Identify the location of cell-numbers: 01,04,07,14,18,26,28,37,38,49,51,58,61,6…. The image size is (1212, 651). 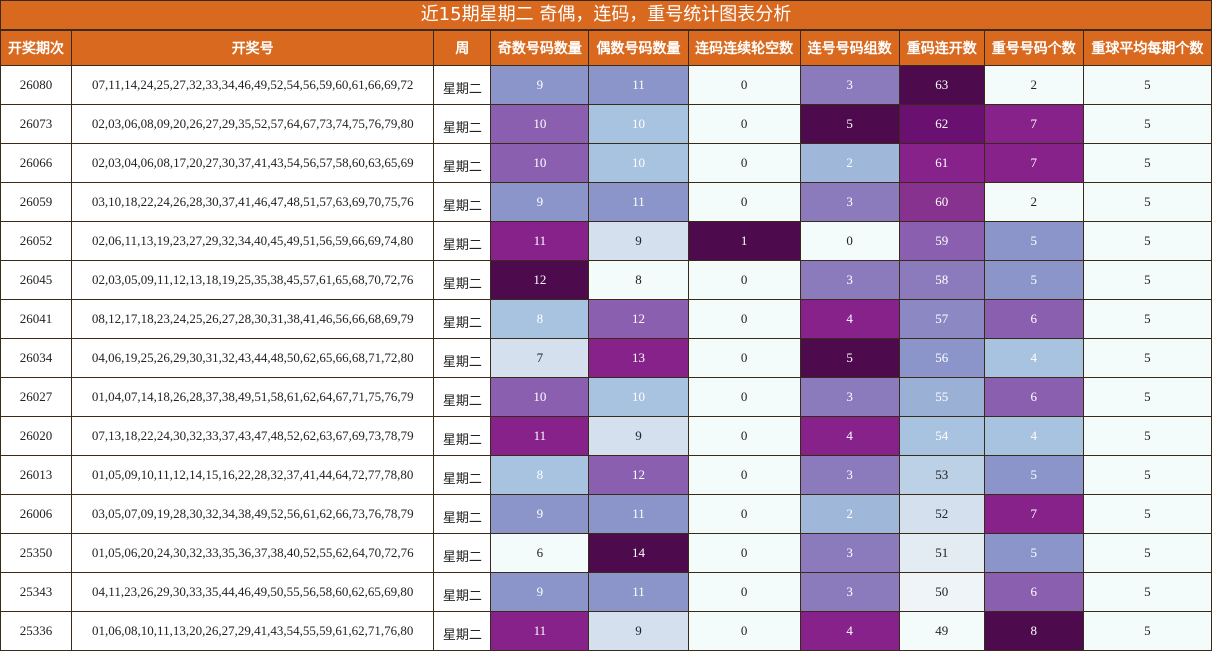
(253, 397).